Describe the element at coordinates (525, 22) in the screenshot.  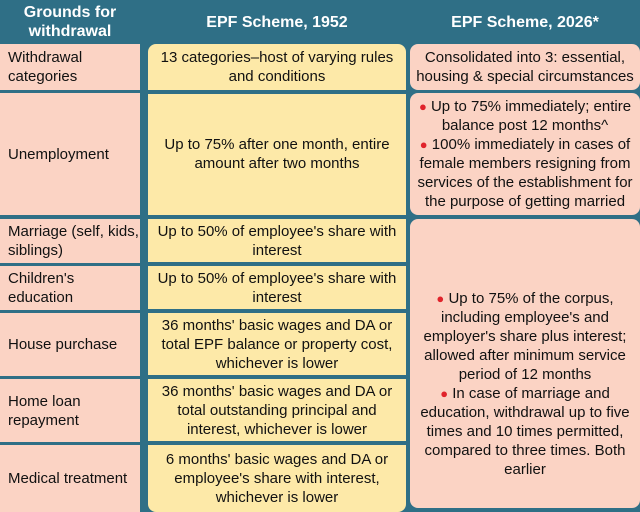
I see `header-epf-2026: EPF Scheme, 2026*` at that location.